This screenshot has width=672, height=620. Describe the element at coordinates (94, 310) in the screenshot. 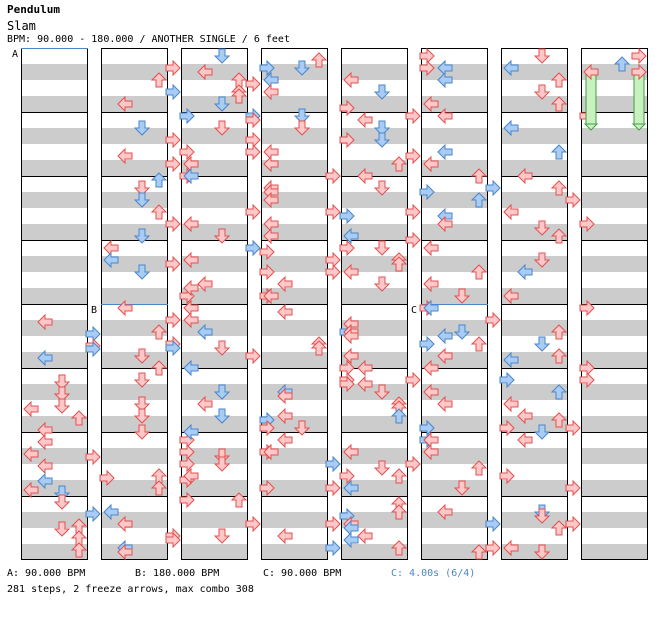

I see `section-label-b: B` at that location.